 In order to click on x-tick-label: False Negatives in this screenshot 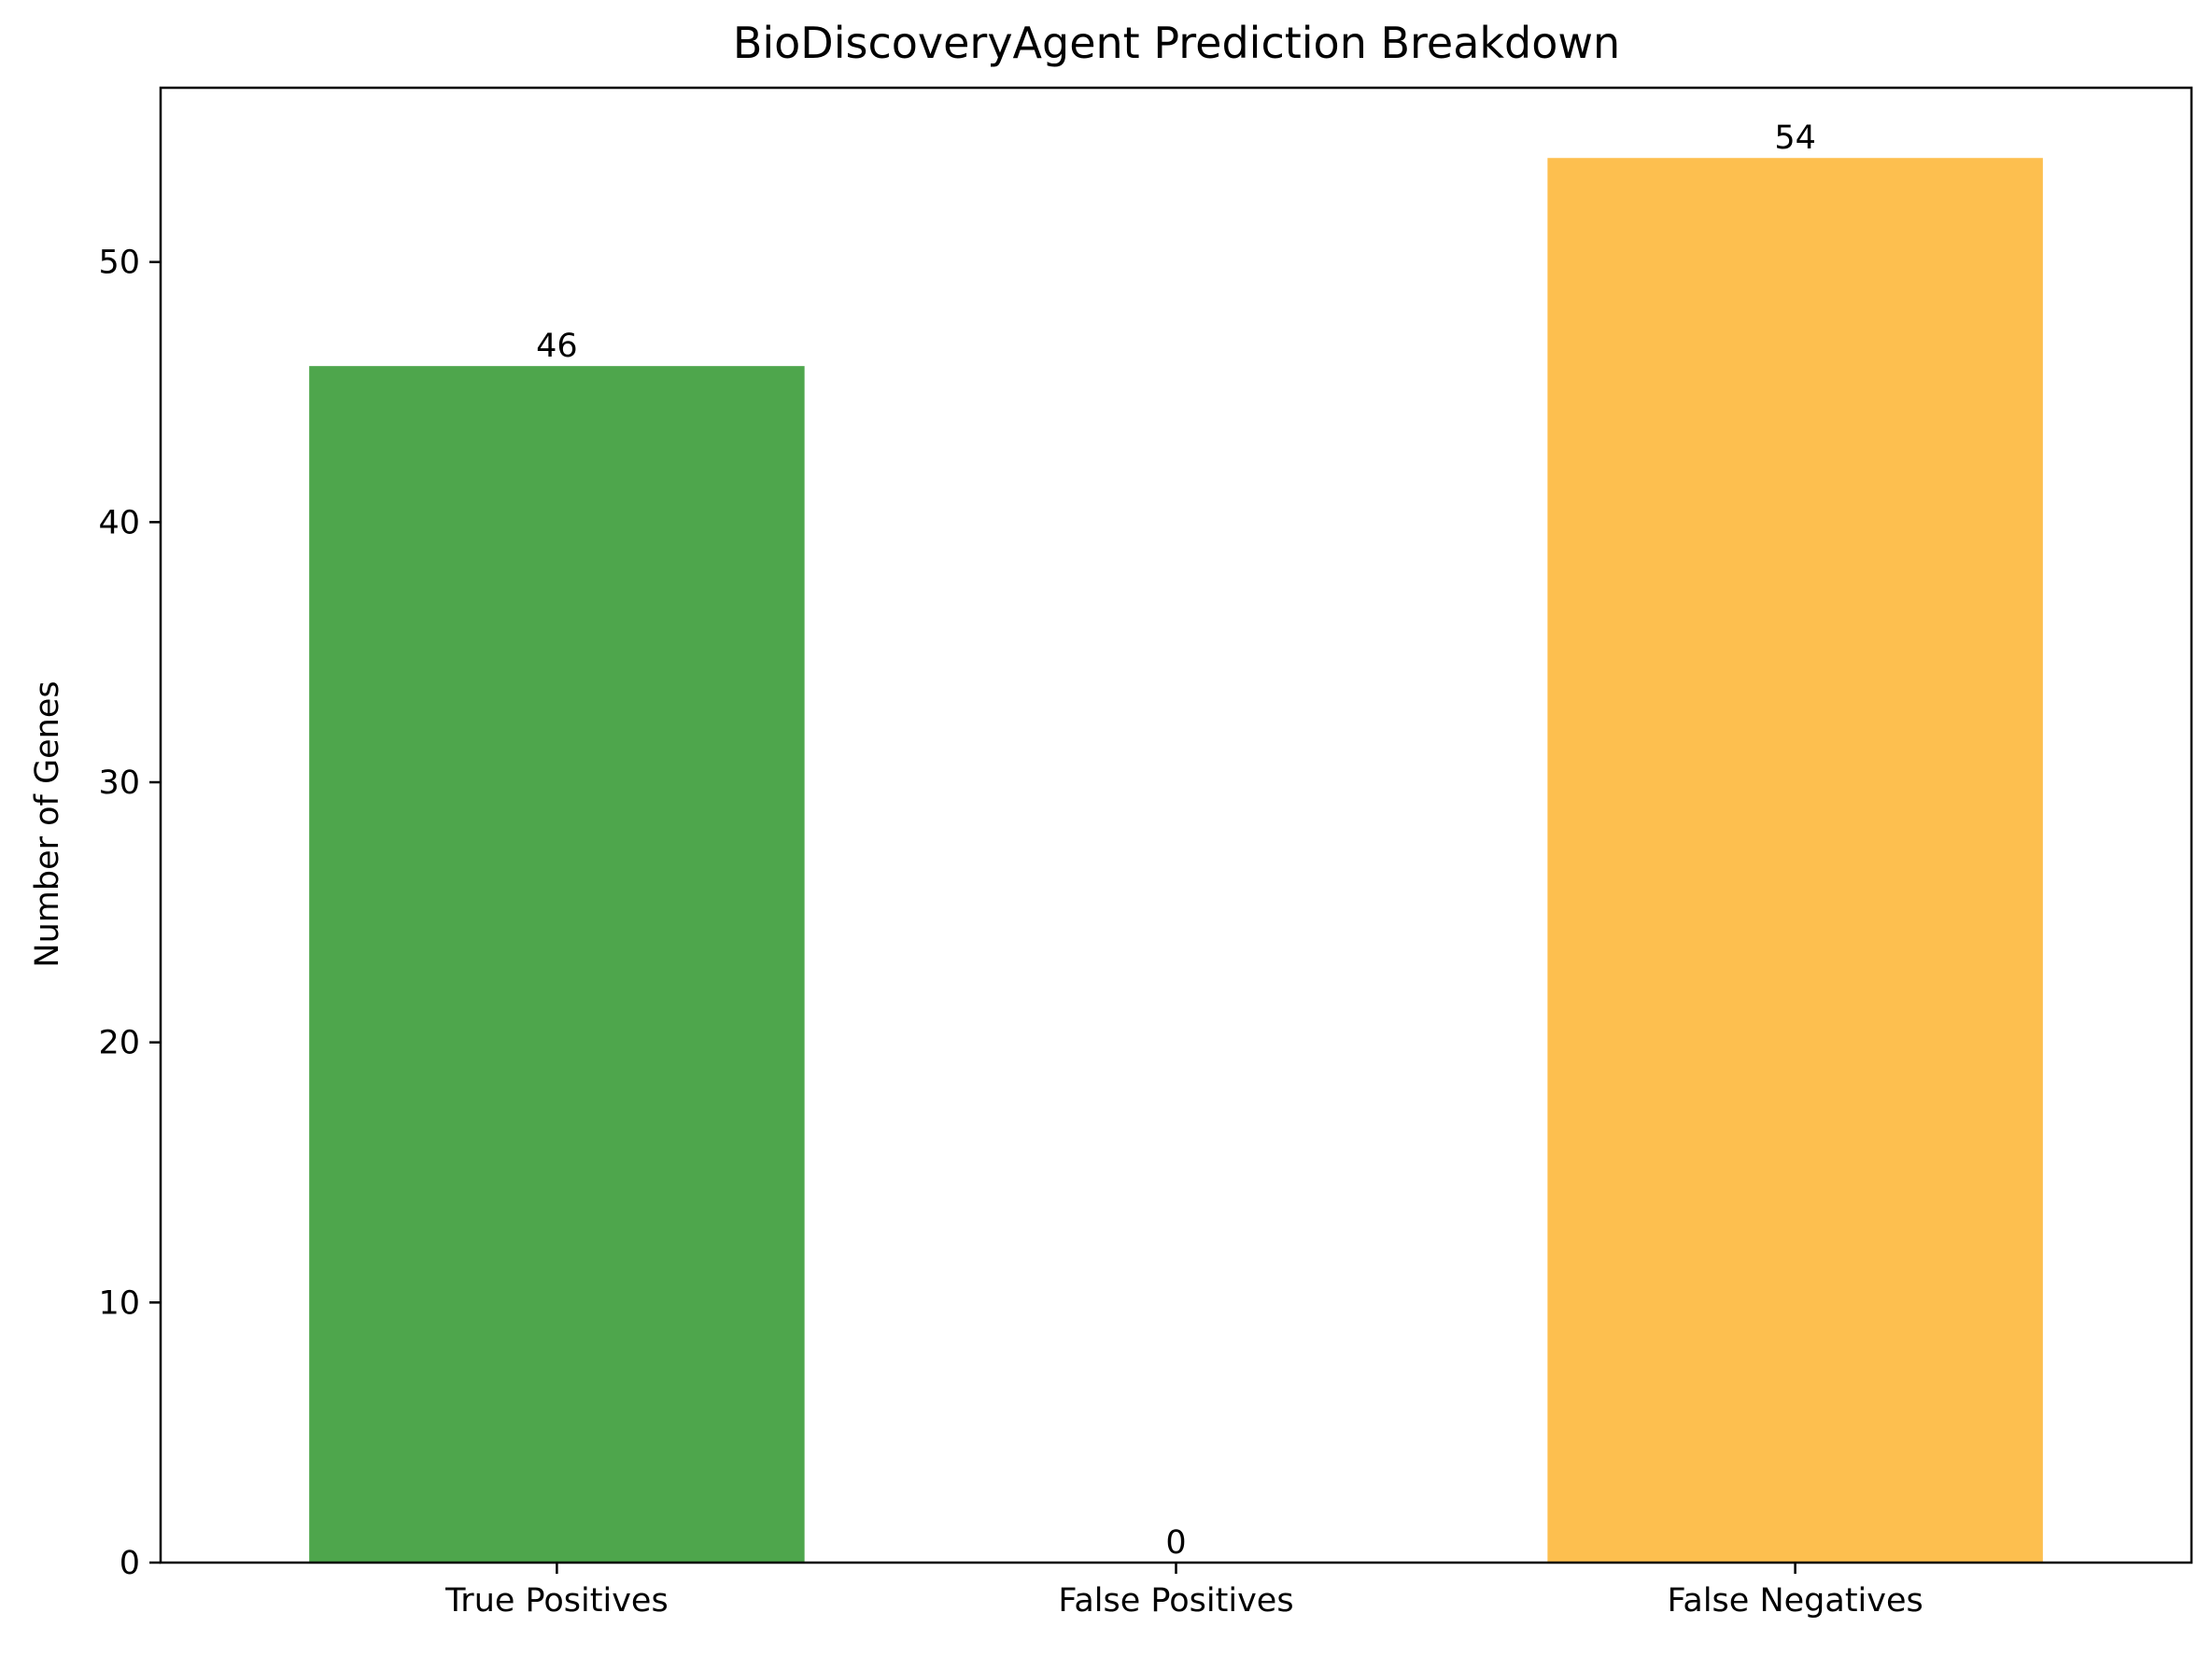, I will do `click(1795, 1601)`.